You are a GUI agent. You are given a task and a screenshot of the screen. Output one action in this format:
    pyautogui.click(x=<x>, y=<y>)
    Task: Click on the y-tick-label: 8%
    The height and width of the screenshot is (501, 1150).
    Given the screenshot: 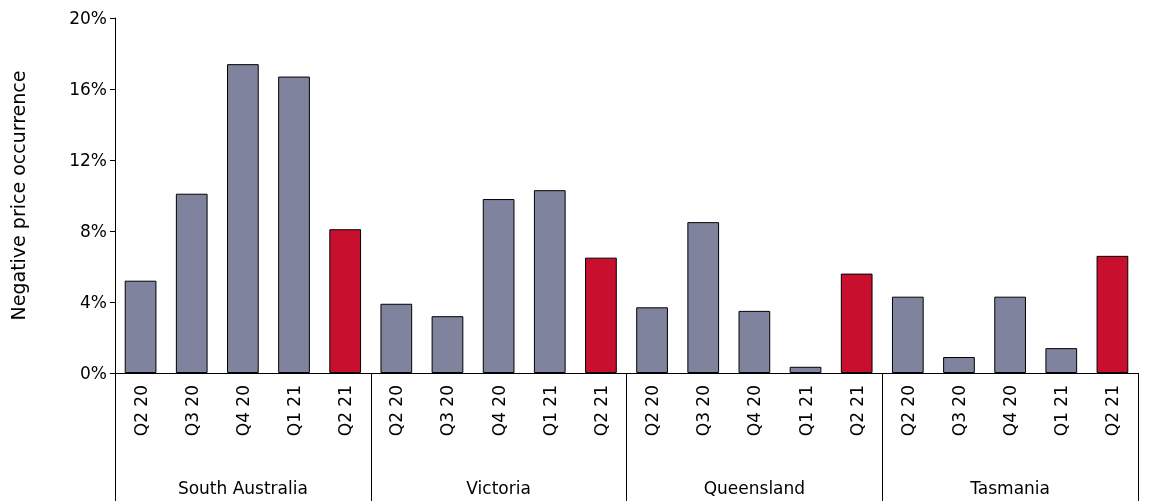 What is the action you would take?
    pyautogui.click(x=93, y=231)
    